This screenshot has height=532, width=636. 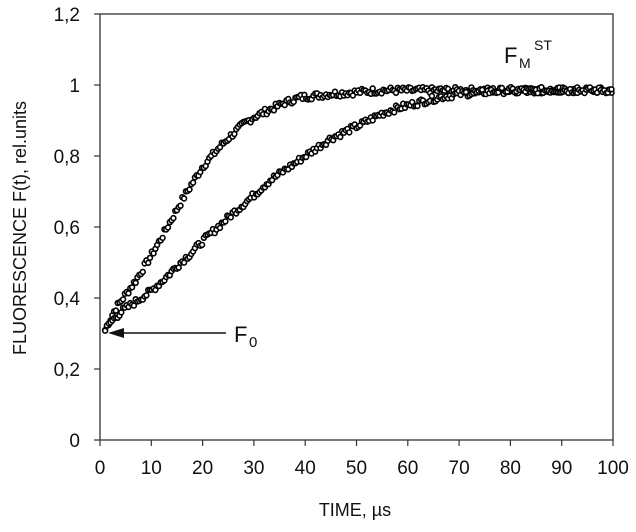 What do you see at coordinates (67, 370) in the screenshot?
I see `y-tick-label: 0,2` at bounding box center [67, 370].